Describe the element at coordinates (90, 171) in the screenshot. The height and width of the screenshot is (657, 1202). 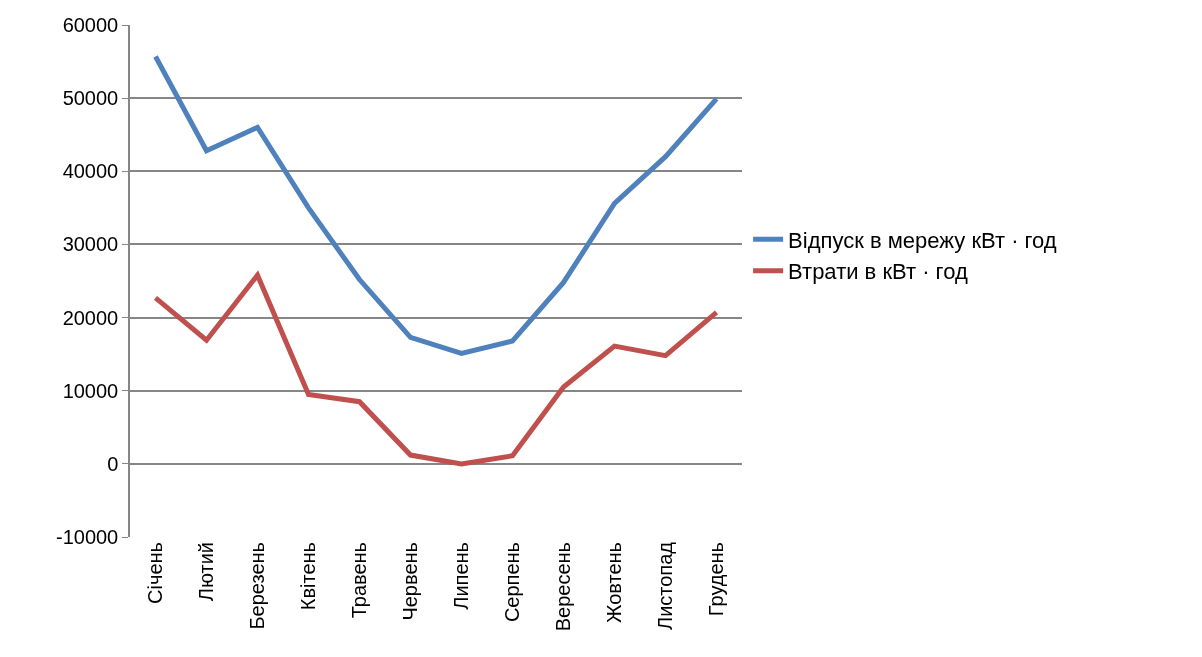
I see `y-tick-label: 40000` at that location.